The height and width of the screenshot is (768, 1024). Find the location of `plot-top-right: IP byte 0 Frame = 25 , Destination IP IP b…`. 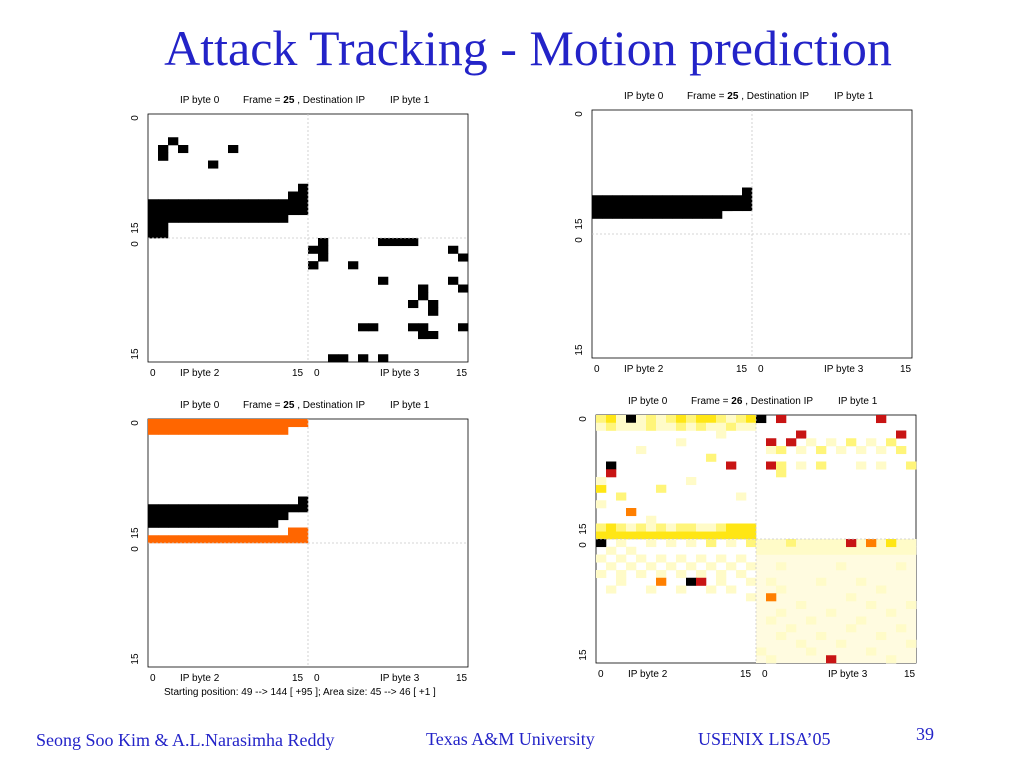

plot-top-right: IP byte 0 Frame = 25 , Destination IP IP b… is located at coordinates (742, 236).